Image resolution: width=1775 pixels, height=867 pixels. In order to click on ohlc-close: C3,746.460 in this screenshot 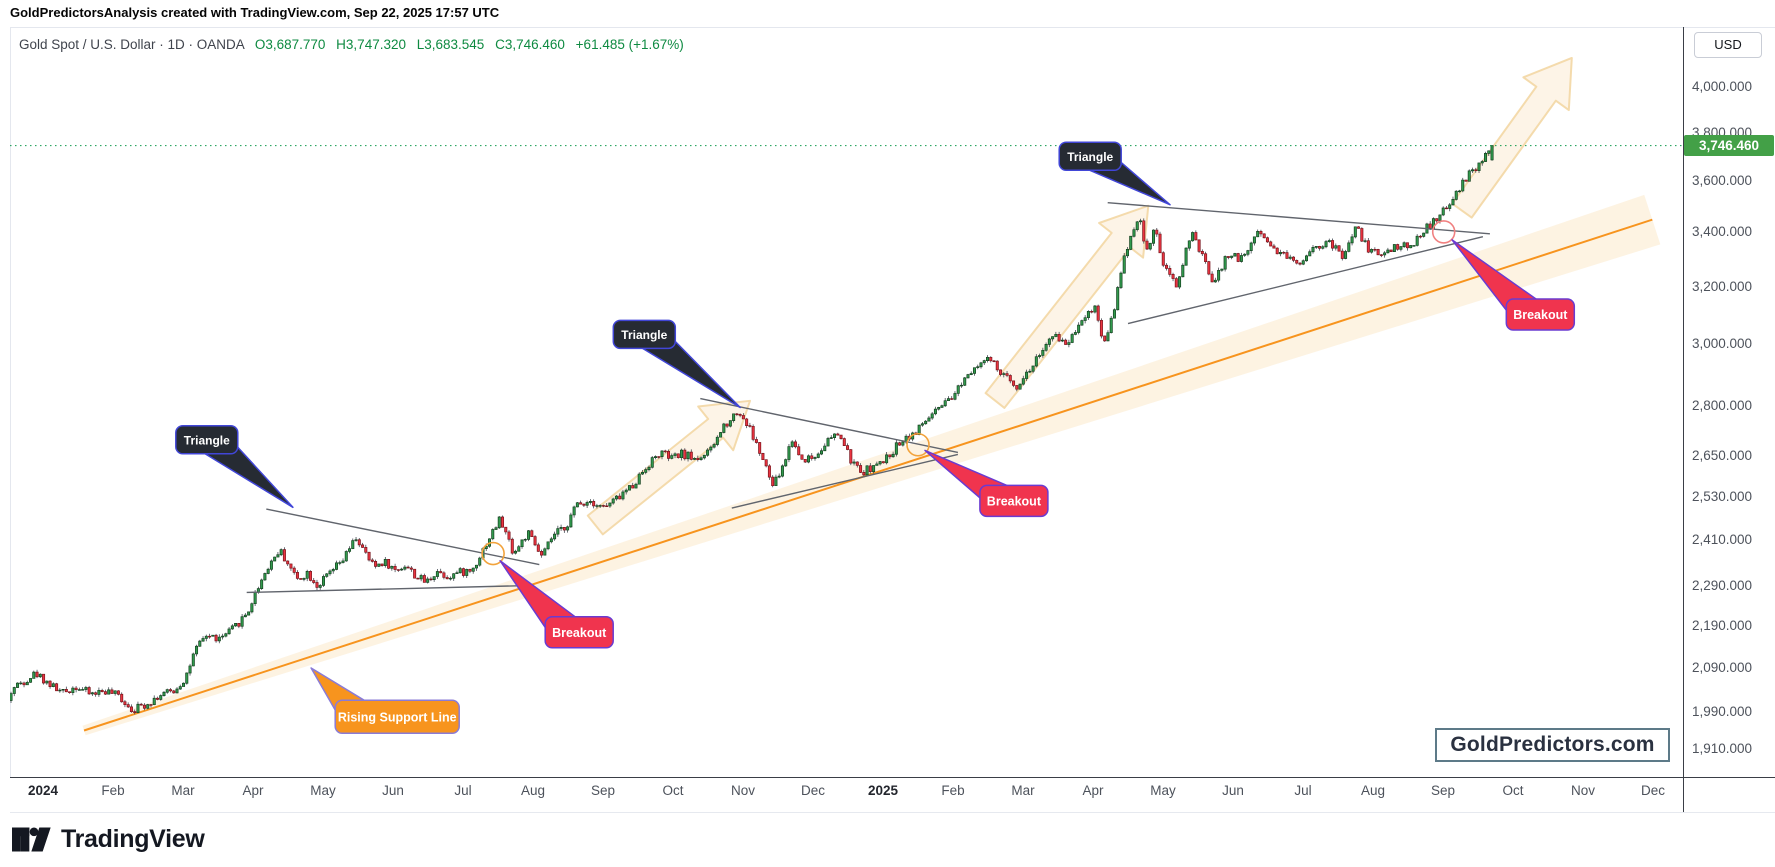, I will do `click(530, 44)`.